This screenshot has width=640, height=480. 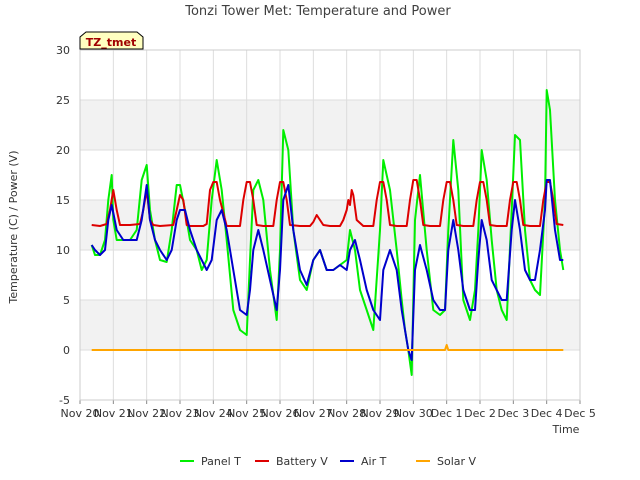 What do you see at coordinates (66, 300) in the screenshot?
I see `y-tick-label: 5` at bounding box center [66, 300].